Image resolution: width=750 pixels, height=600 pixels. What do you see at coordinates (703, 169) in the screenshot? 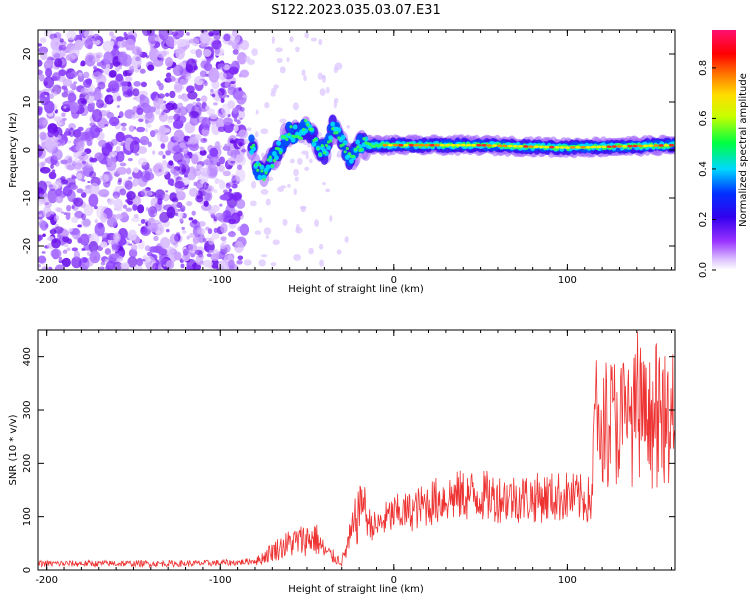
I see `colorbar-tick-label: 0.4` at bounding box center [703, 169].